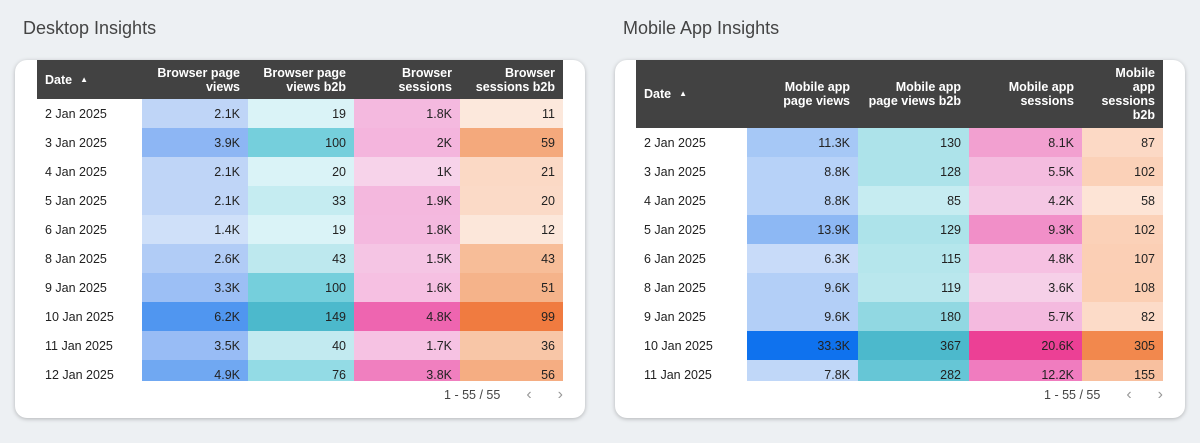 The height and width of the screenshot is (443, 1200). I want to click on table-row: 5 Jan 2025 2.1K 33 1.9K 20, so click(300, 200).